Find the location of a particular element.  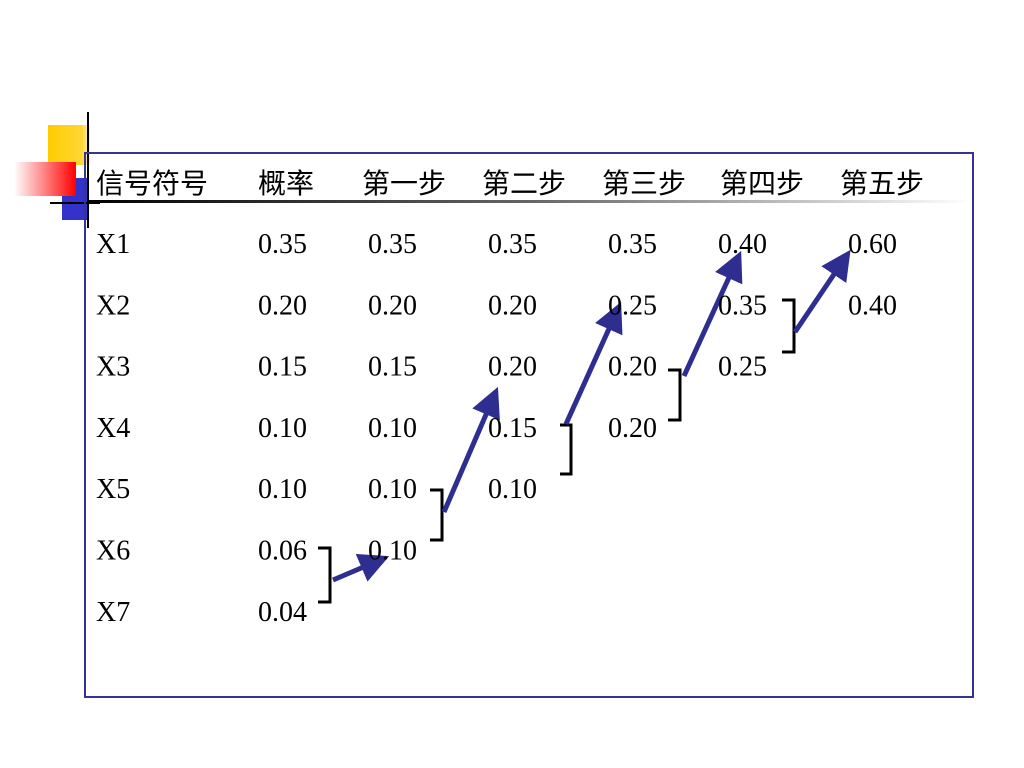

symbol-cell: X4 is located at coordinates (113, 428).